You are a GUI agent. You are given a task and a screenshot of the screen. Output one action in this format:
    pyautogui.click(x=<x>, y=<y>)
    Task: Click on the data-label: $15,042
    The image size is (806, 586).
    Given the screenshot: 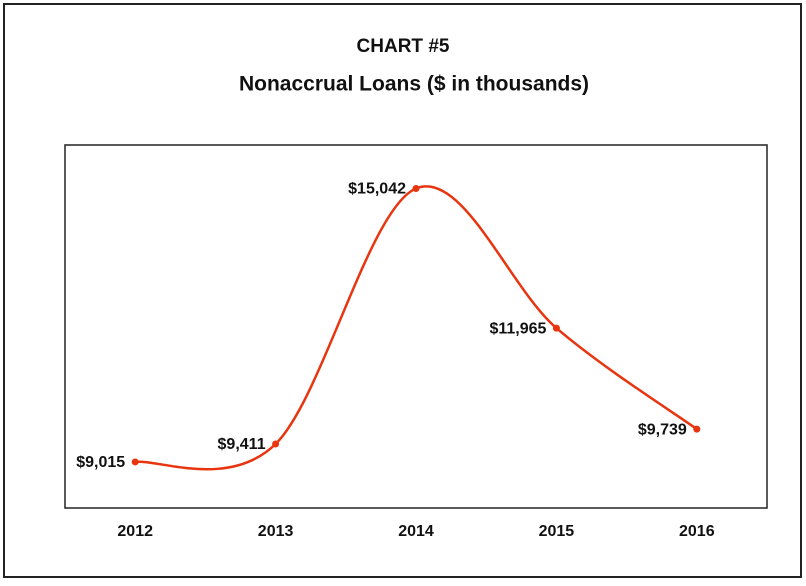 What is the action you would take?
    pyautogui.click(x=377, y=189)
    